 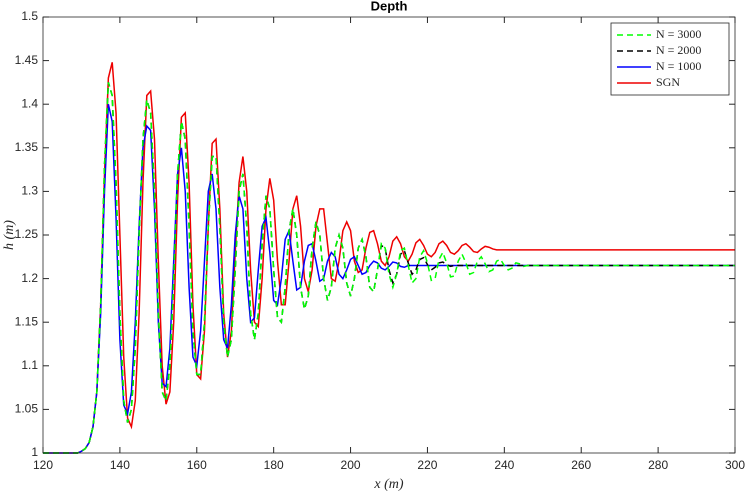 What do you see at coordinates (389, 6) in the screenshot?
I see `chart-title: Depth` at bounding box center [389, 6].